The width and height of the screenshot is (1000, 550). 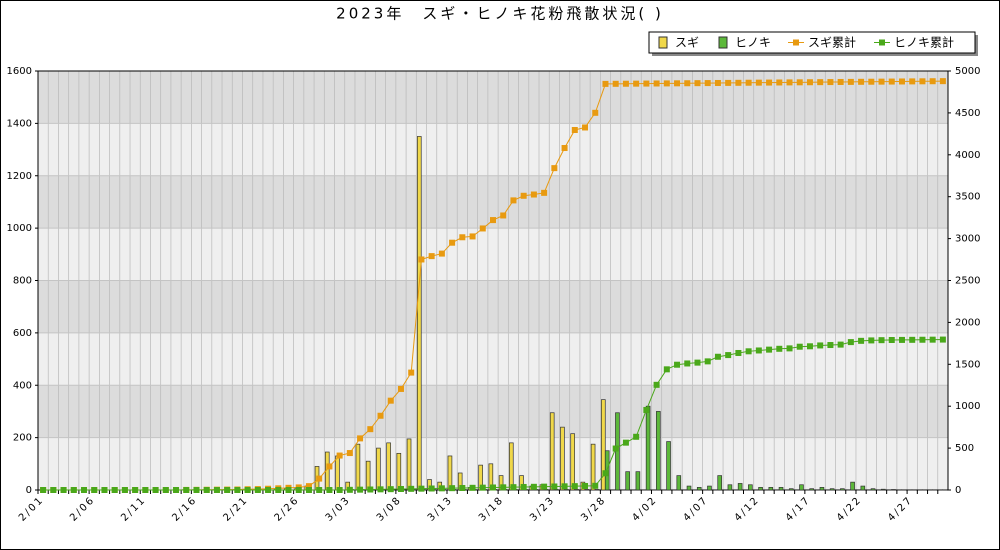 I want to click on y2-tick-label: 0, so click(x=958, y=490).